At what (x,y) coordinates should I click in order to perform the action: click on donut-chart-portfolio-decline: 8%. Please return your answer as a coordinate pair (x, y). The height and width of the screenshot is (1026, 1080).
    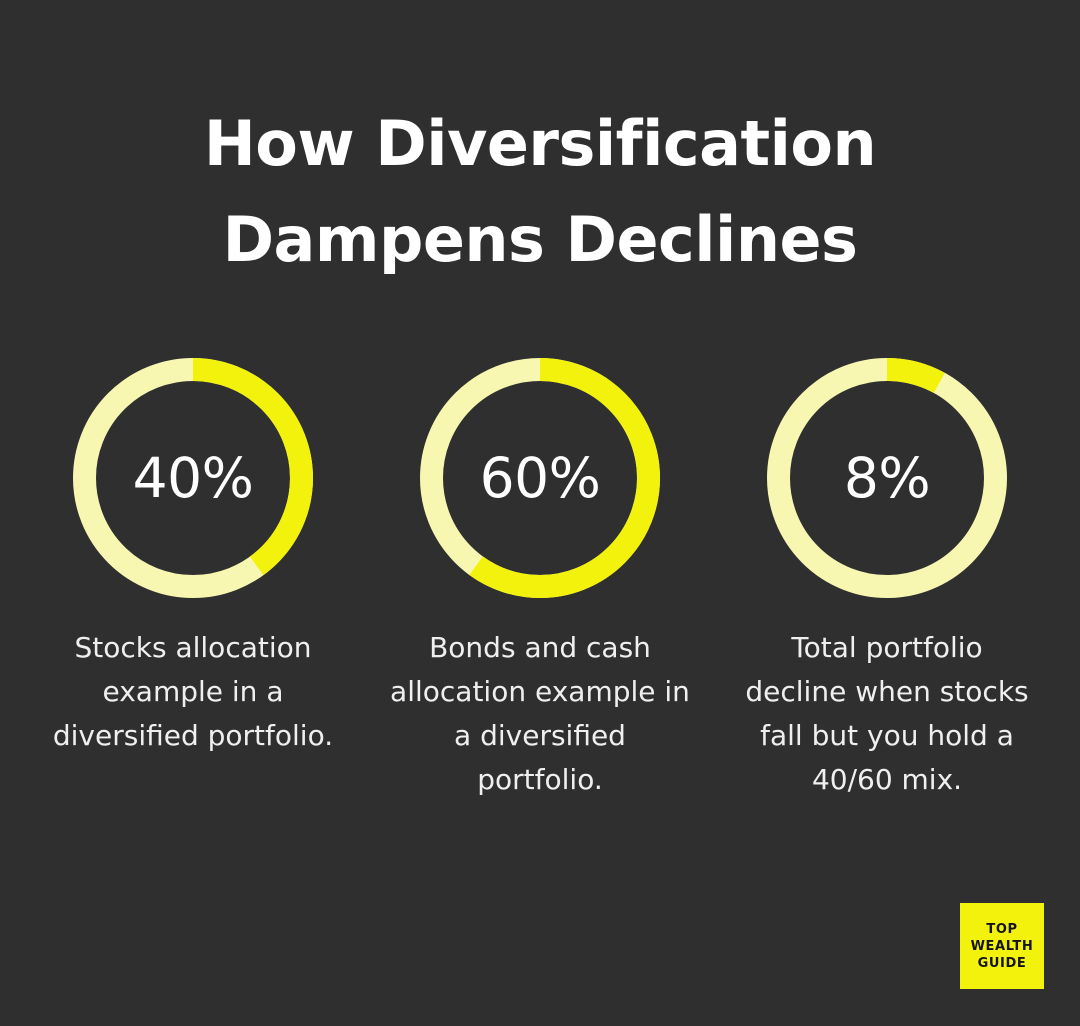
    Looking at the image, I should click on (887, 478).